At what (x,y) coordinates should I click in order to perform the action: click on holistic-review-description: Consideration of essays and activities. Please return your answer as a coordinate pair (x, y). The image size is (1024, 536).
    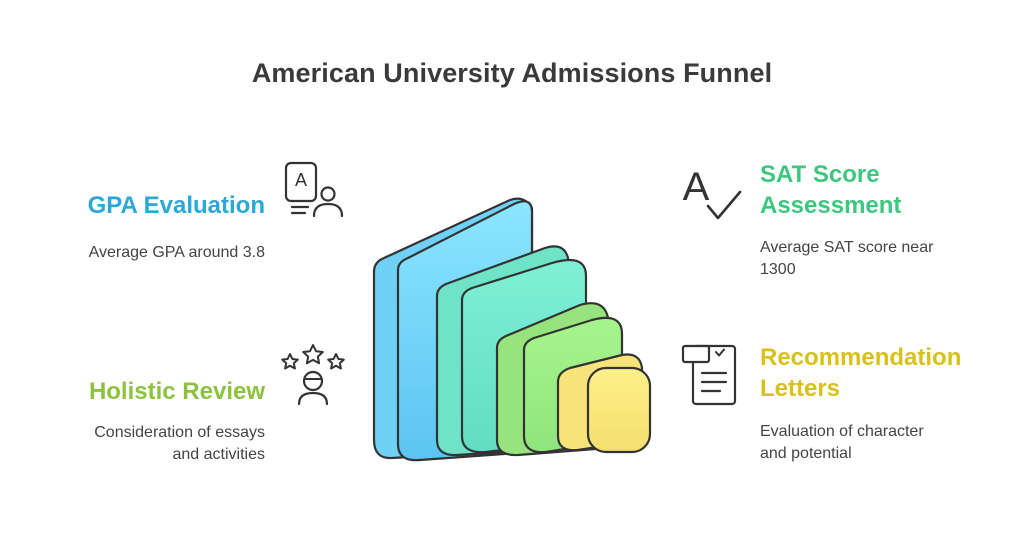
    Looking at the image, I should click on (179, 443).